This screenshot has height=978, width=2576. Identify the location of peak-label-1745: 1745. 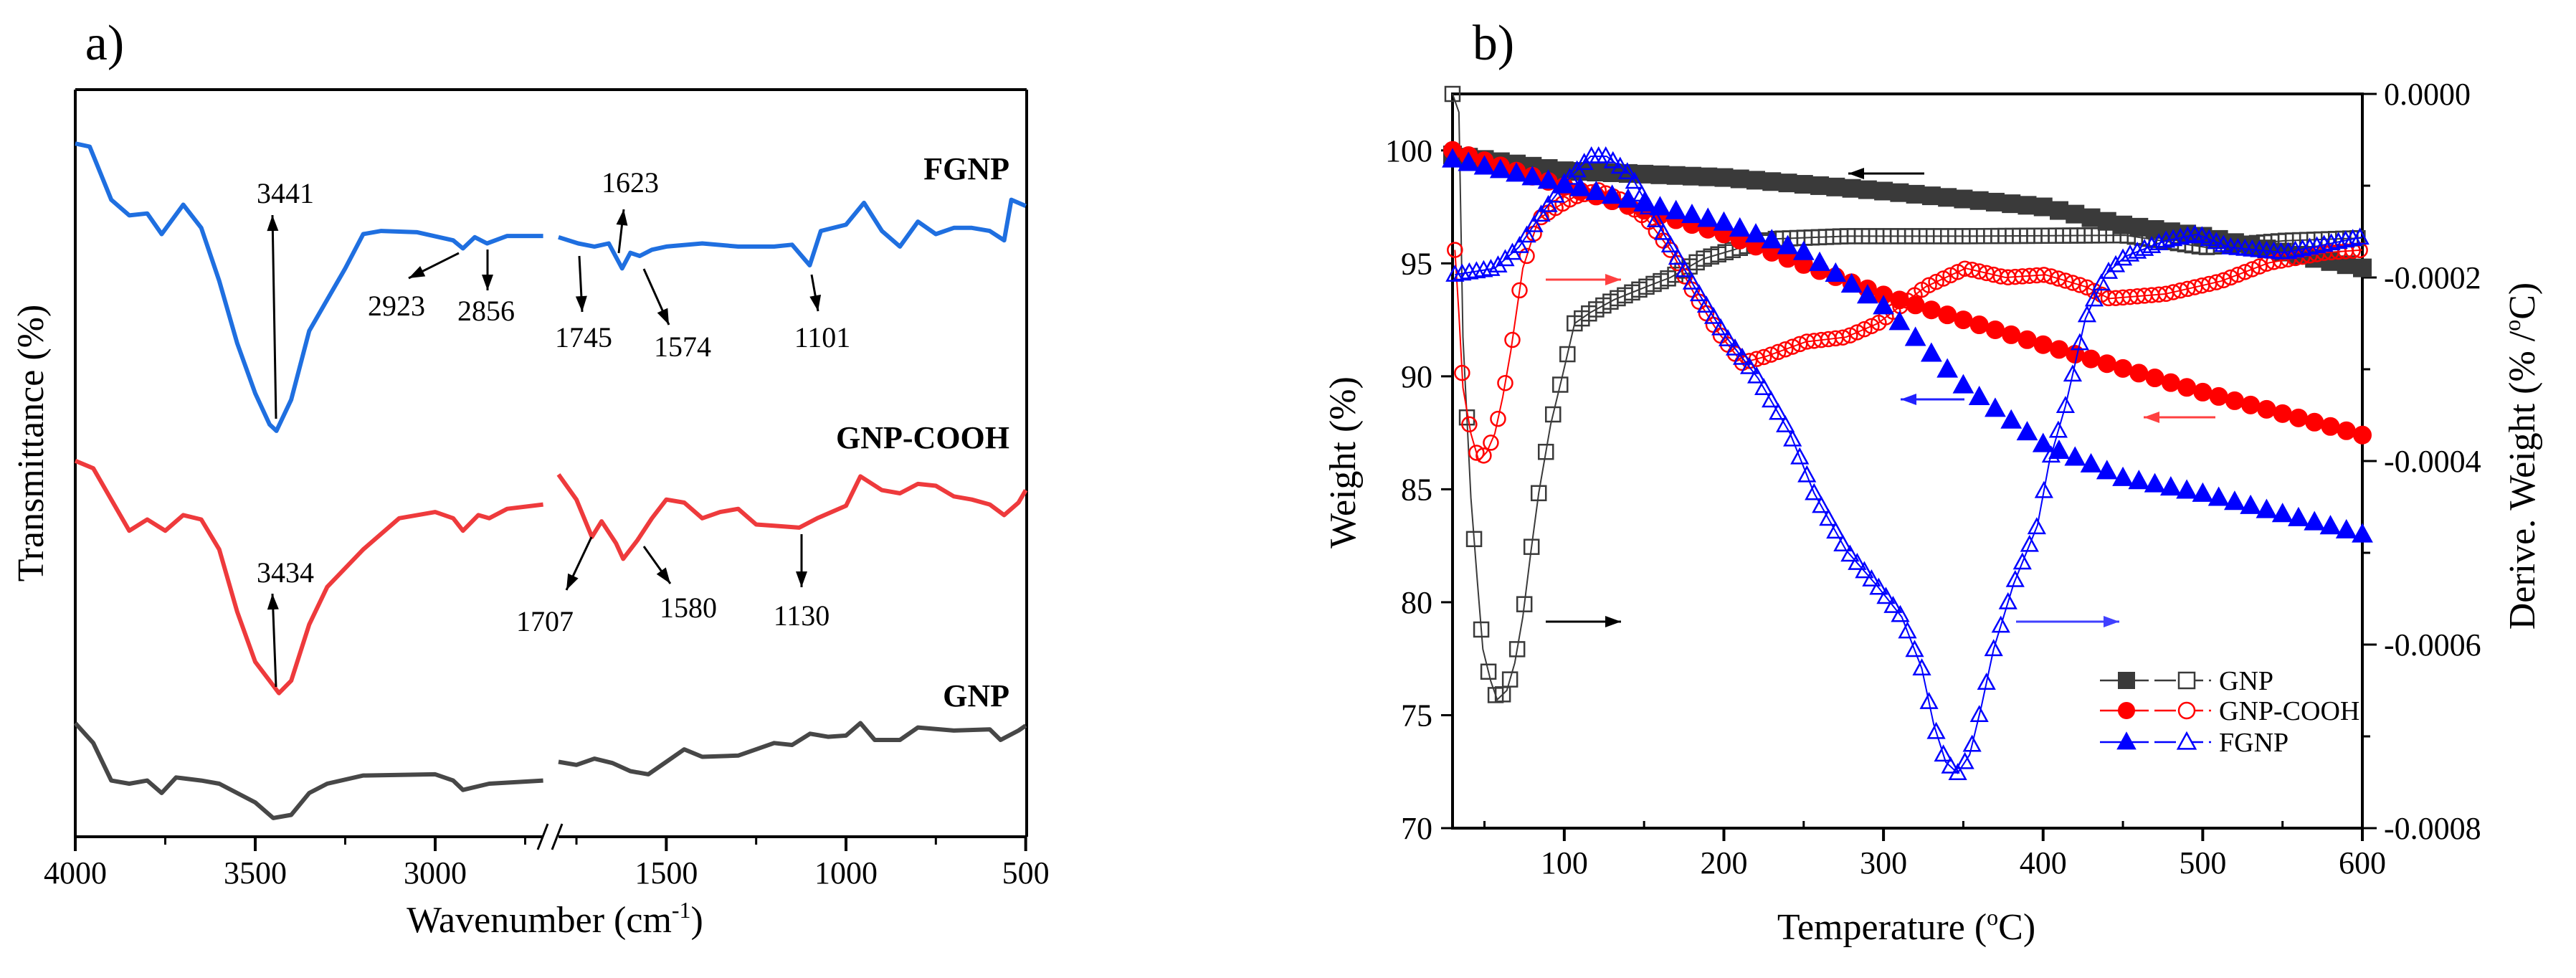
(584, 337).